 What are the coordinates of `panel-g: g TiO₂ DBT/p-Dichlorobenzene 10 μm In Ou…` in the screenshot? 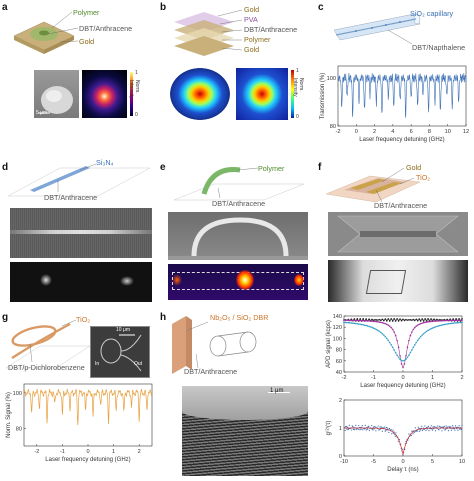 It's located at (79, 395).